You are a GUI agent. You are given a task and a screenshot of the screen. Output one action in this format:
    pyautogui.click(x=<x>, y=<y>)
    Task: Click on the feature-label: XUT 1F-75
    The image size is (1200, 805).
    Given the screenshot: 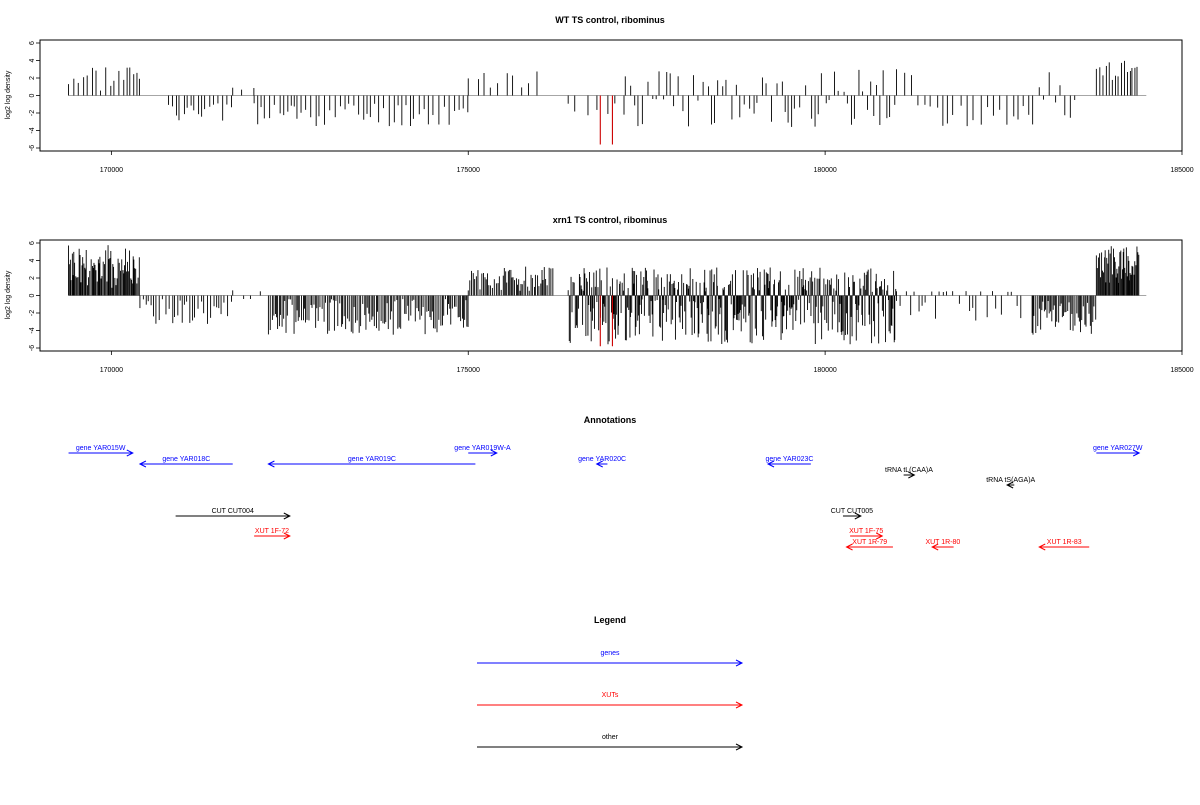 What is the action you would take?
    pyautogui.click(x=866, y=531)
    